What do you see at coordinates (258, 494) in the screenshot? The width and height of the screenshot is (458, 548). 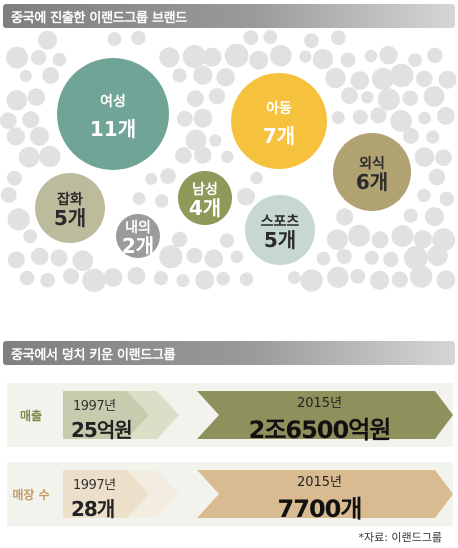 I see `stores-arrow-graphic` at bounding box center [258, 494].